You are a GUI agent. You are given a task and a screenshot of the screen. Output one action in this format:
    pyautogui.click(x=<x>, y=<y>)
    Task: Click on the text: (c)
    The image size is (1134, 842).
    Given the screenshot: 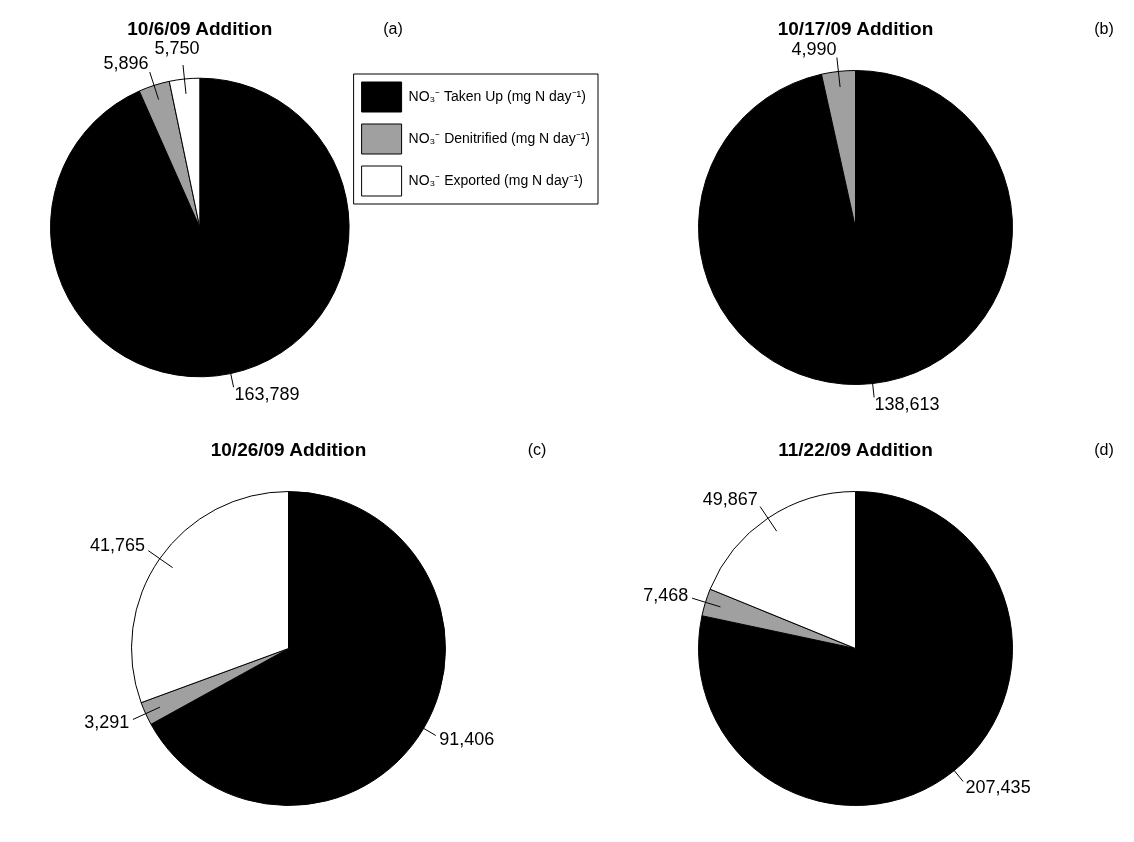 What is the action you would take?
    pyautogui.click(x=537, y=450)
    